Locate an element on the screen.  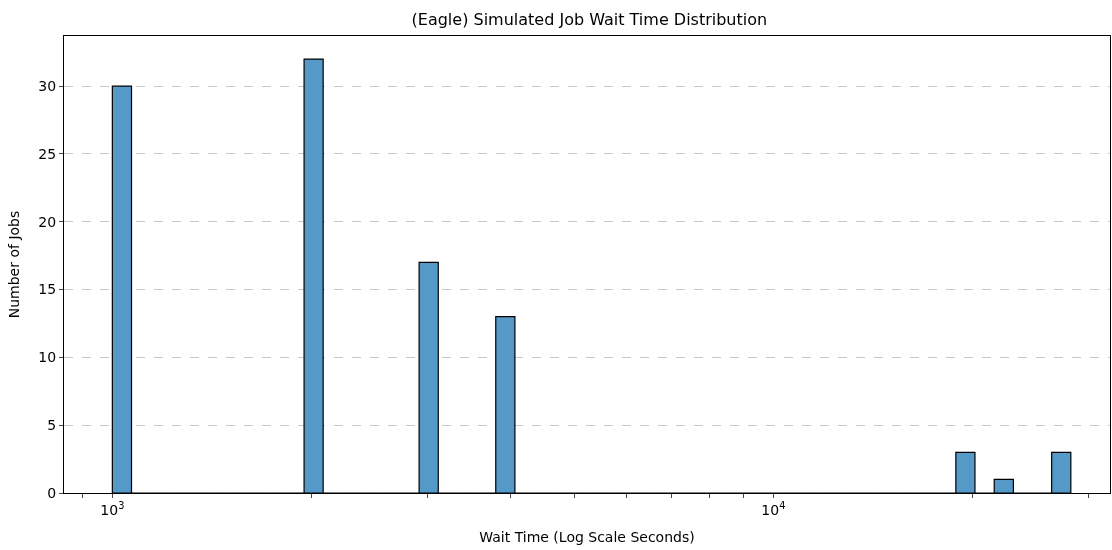
y-tick-label: 30 is located at coordinates (47, 86).